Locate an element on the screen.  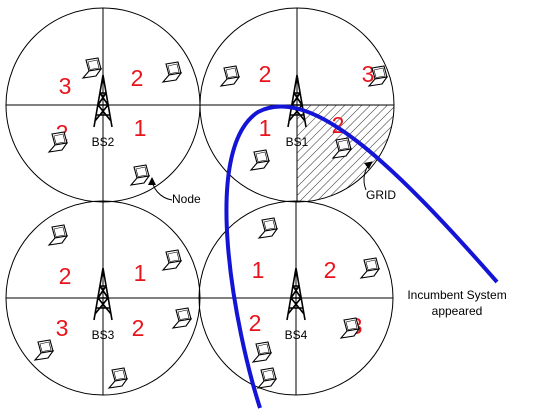
grid-arrow is located at coordinates (368, 176).